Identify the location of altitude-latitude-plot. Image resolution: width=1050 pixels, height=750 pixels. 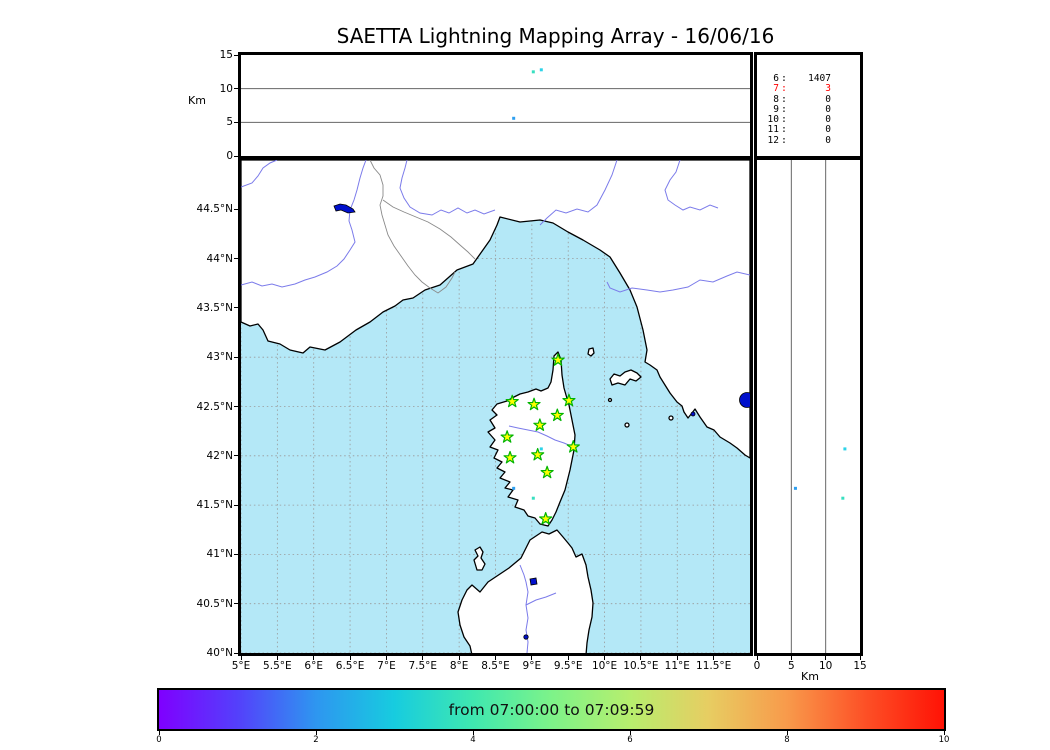
(818, 406).